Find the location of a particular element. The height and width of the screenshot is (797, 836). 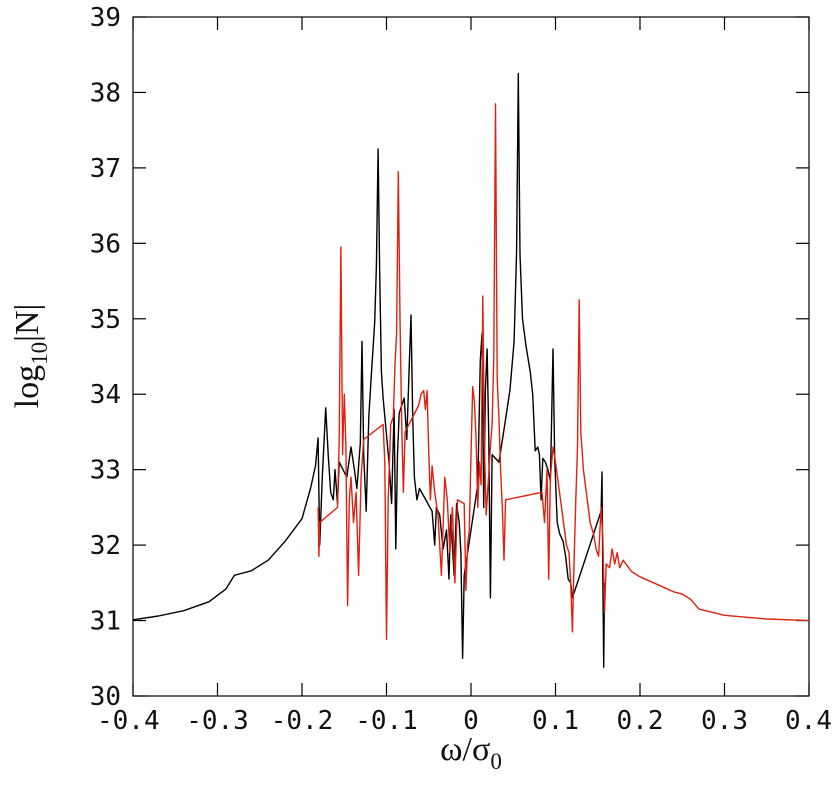

y-axis-title-tail: |N| is located at coordinates (27, 323).